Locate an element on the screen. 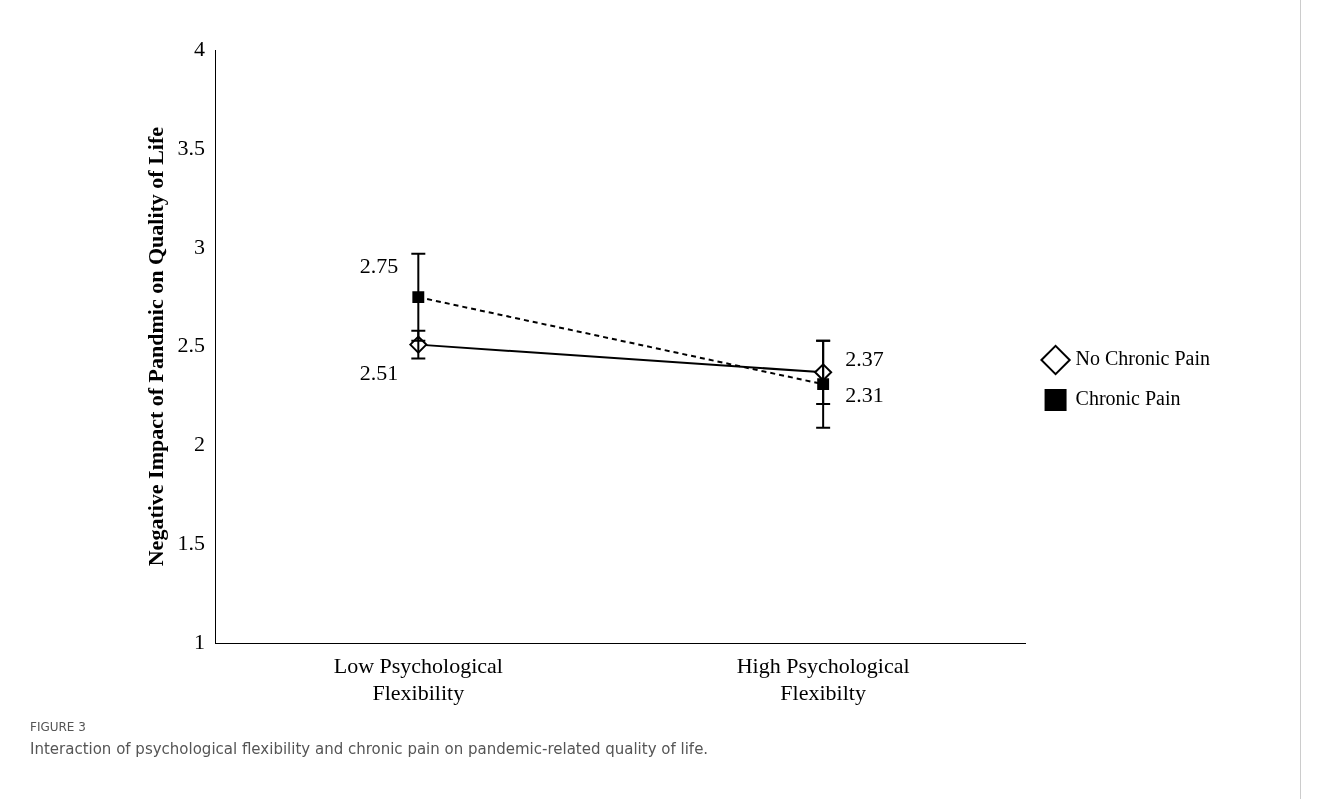 The height and width of the screenshot is (799, 1331). y-tick-label: 1.5 is located at coordinates (191, 543).